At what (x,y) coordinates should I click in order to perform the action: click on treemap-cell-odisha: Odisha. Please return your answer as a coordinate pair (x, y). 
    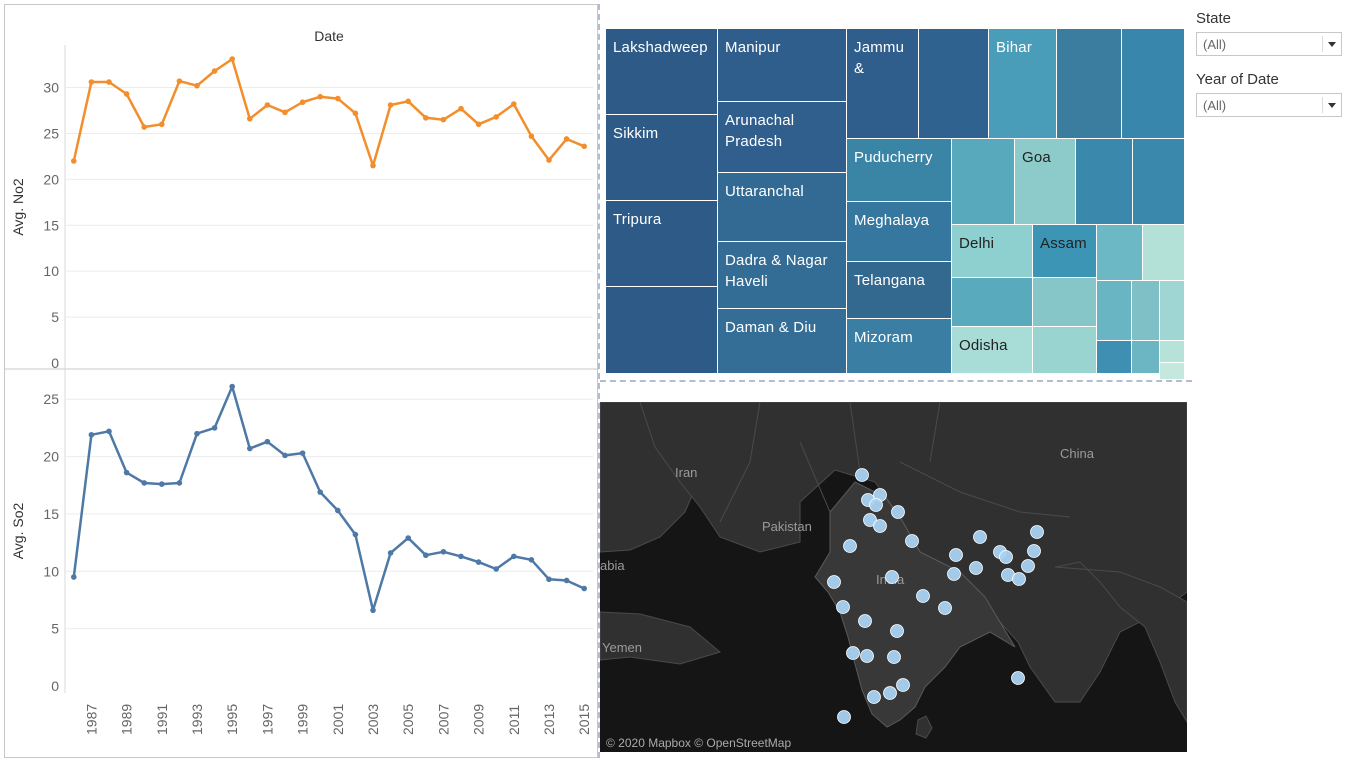
    Looking at the image, I should click on (992, 350).